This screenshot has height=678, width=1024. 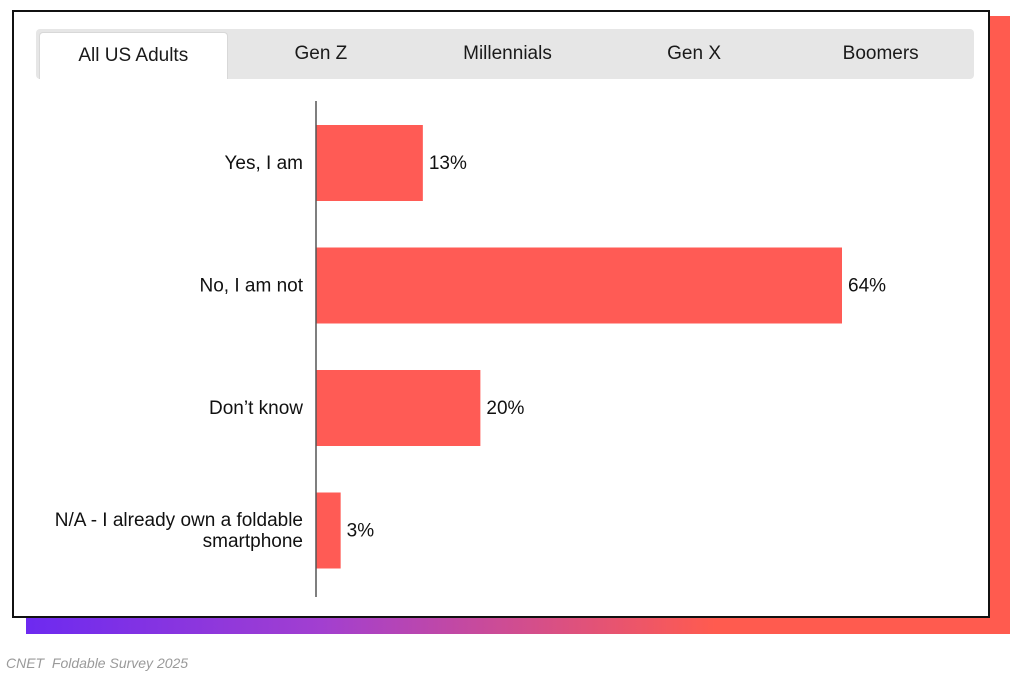 What do you see at coordinates (179, 520) in the screenshot?
I see `category-label-3-line-0: N/A - I already own a foldable` at bounding box center [179, 520].